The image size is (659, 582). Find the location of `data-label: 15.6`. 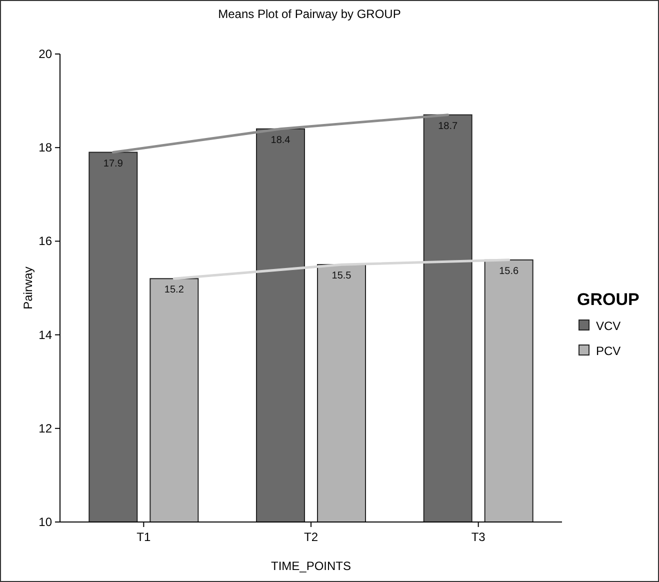

data-label: 15.6 is located at coordinates (509, 271).